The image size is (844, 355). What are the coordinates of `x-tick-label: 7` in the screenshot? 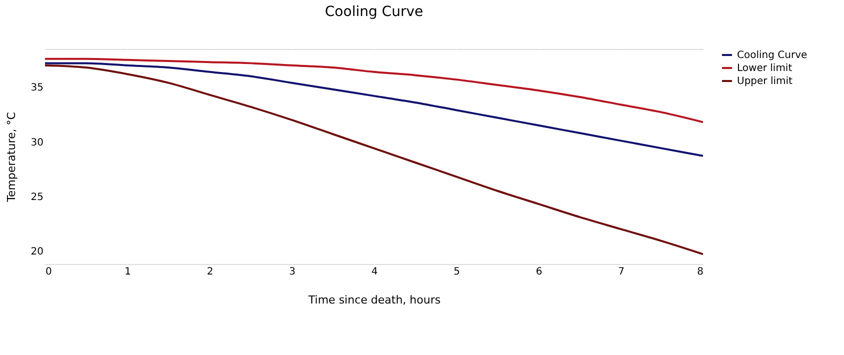 It's located at (621, 272).